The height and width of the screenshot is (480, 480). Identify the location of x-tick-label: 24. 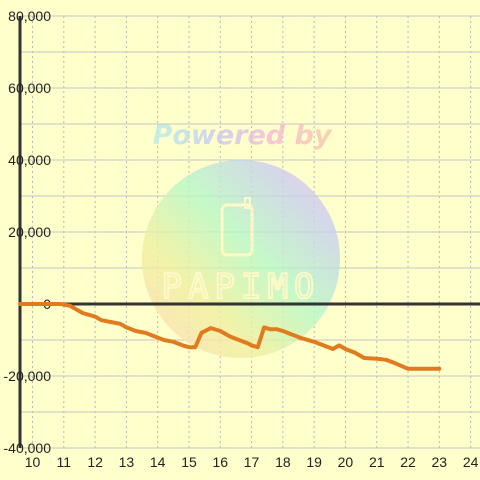
(471, 462).